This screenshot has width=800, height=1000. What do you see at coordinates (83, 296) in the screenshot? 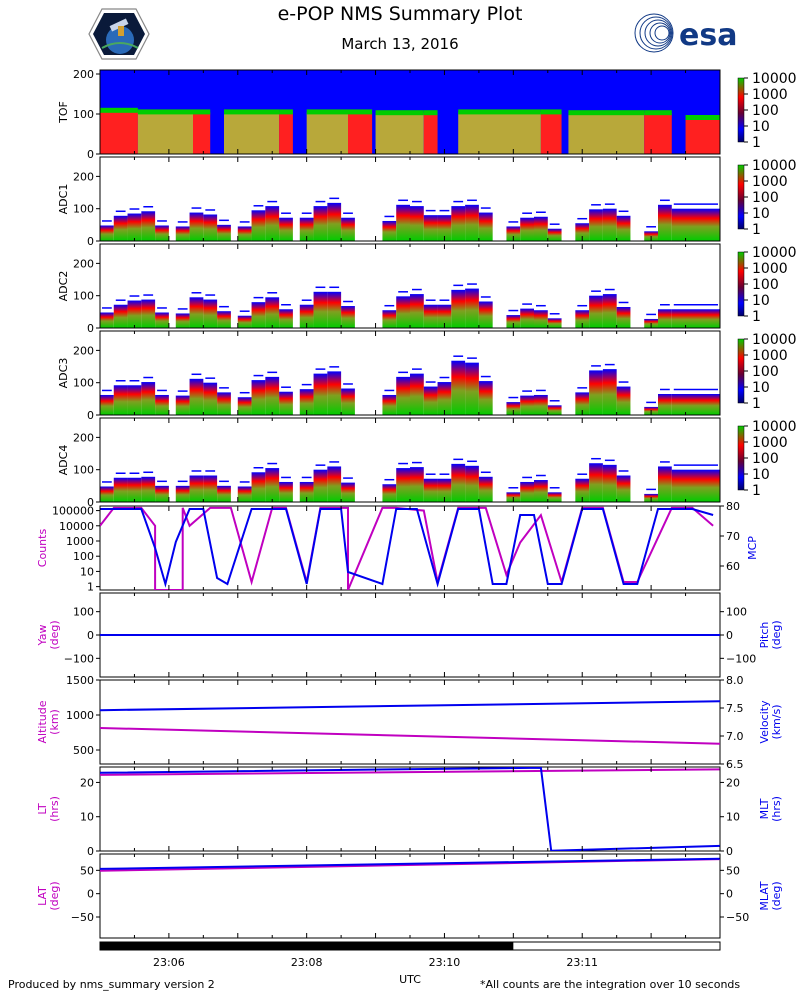
I see `adc2-ytick-label: 100` at bounding box center [83, 296].